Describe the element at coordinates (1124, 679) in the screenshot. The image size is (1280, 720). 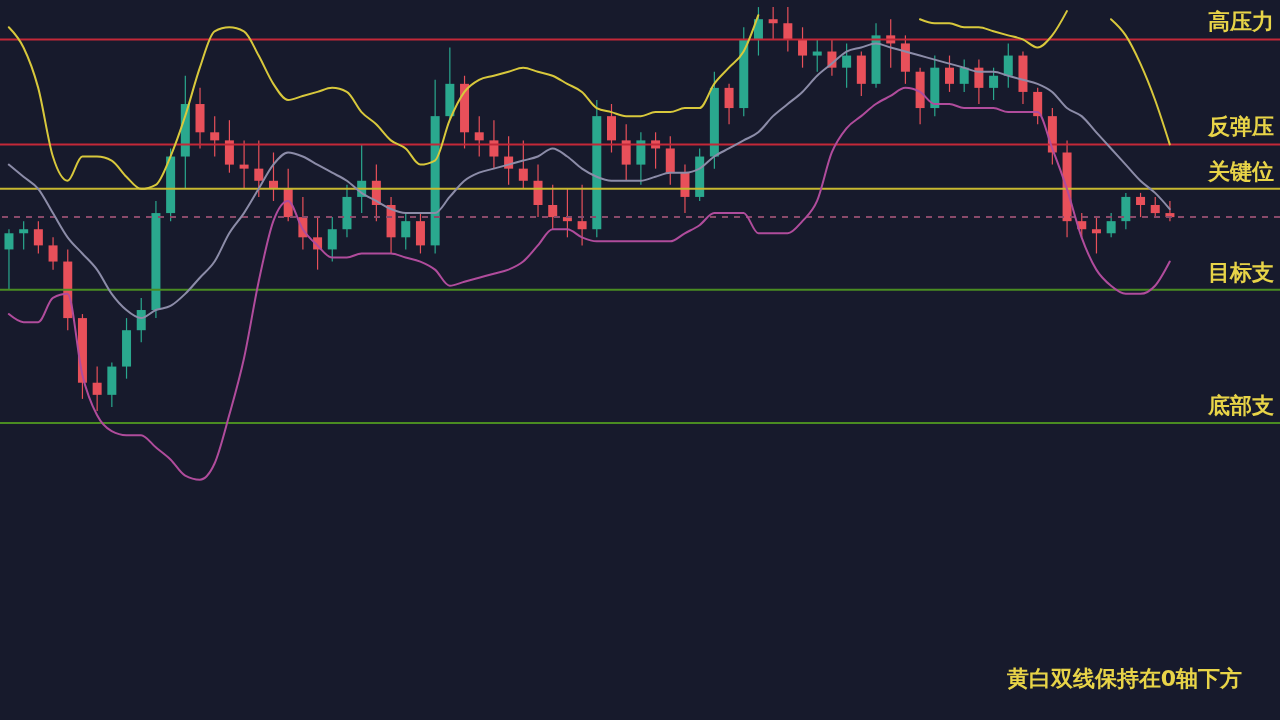
I see `text: 黄白双线保持在0轴下方` at that location.